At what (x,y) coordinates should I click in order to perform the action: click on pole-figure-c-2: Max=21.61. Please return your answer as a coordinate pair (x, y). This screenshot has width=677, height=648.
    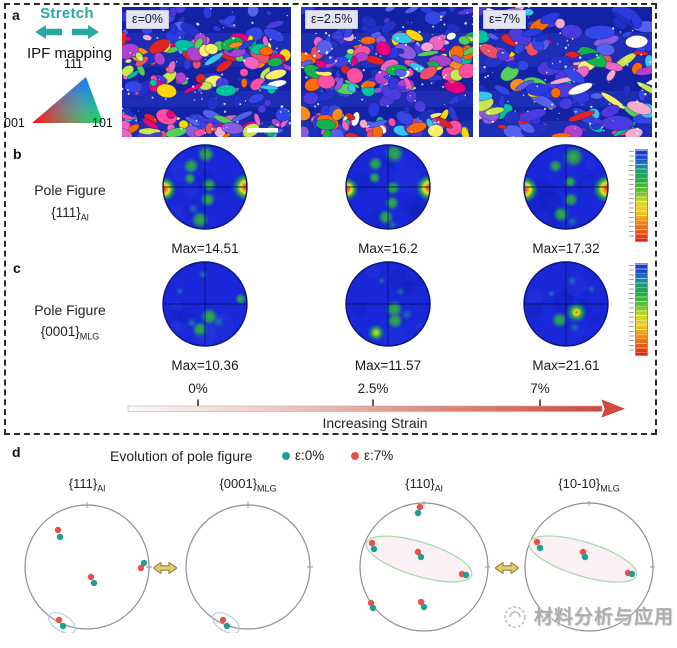
    Looking at the image, I should click on (566, 317).